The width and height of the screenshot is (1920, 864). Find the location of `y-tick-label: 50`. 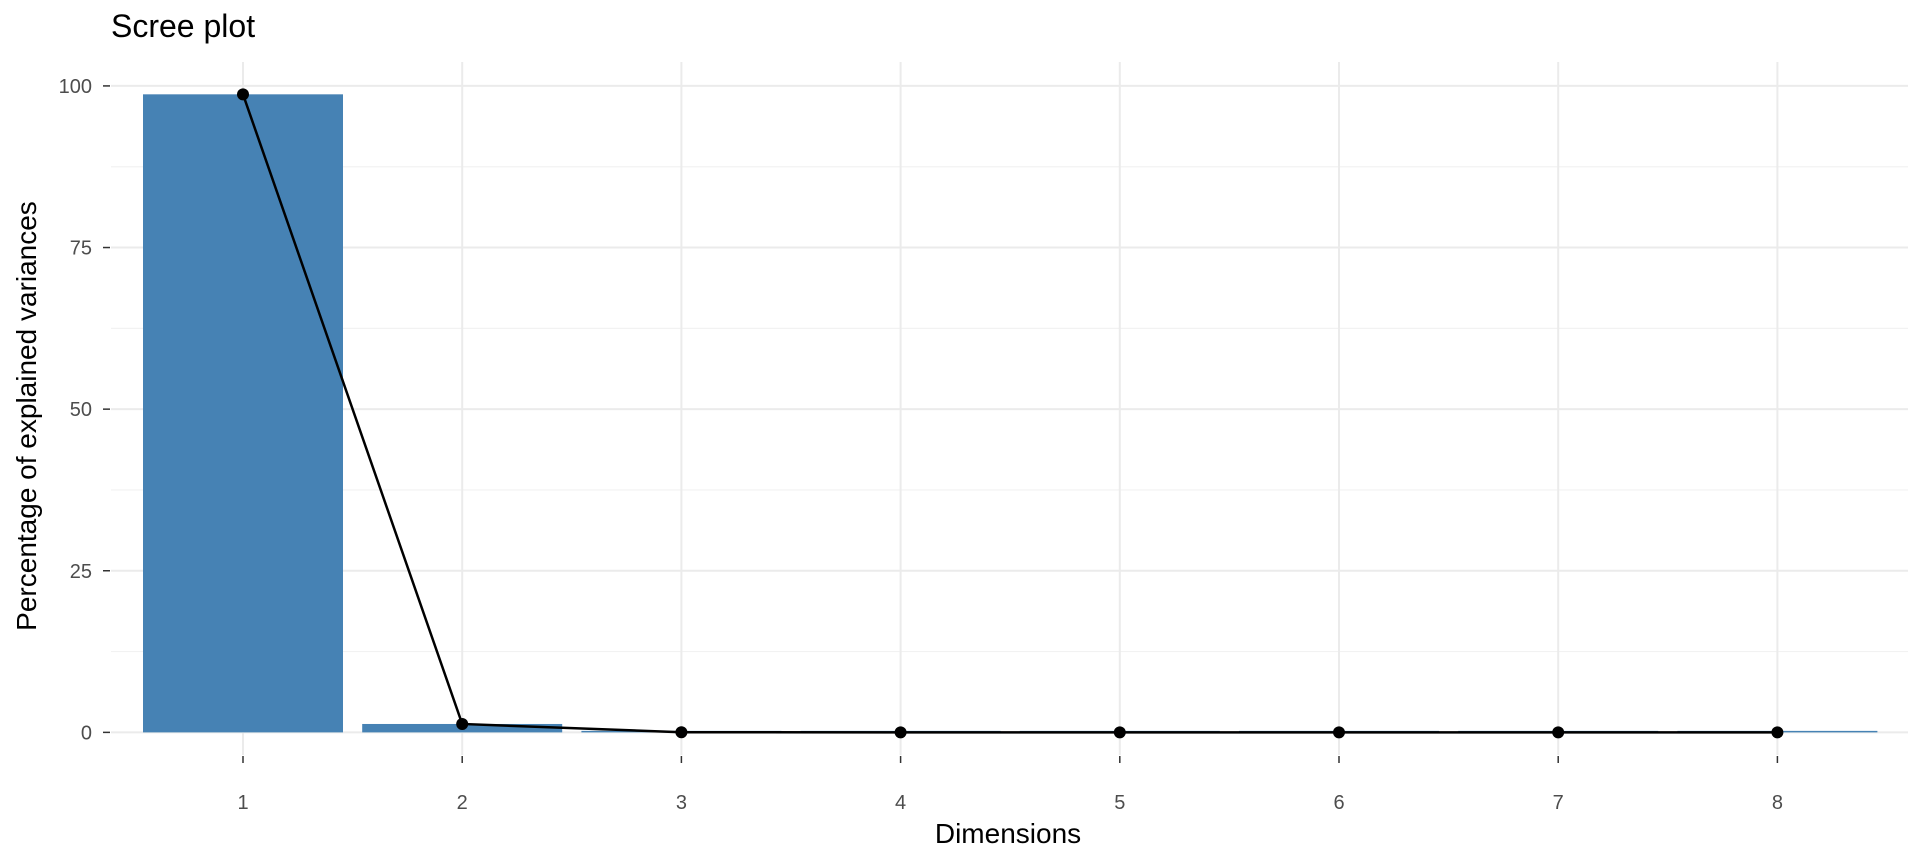

y-tick-label: 50 is located at coordinates (81, 410).